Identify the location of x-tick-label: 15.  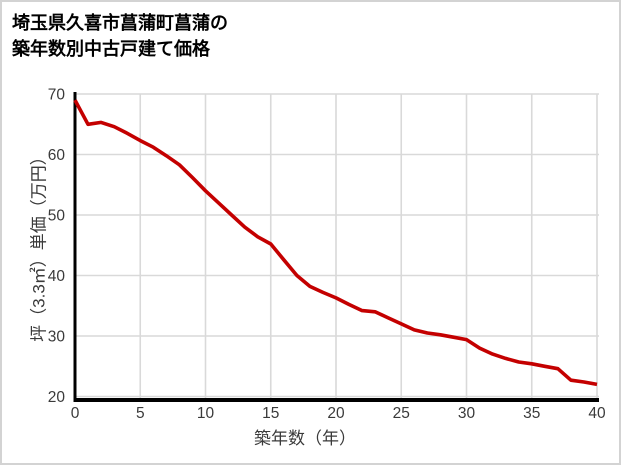
(270, 413).